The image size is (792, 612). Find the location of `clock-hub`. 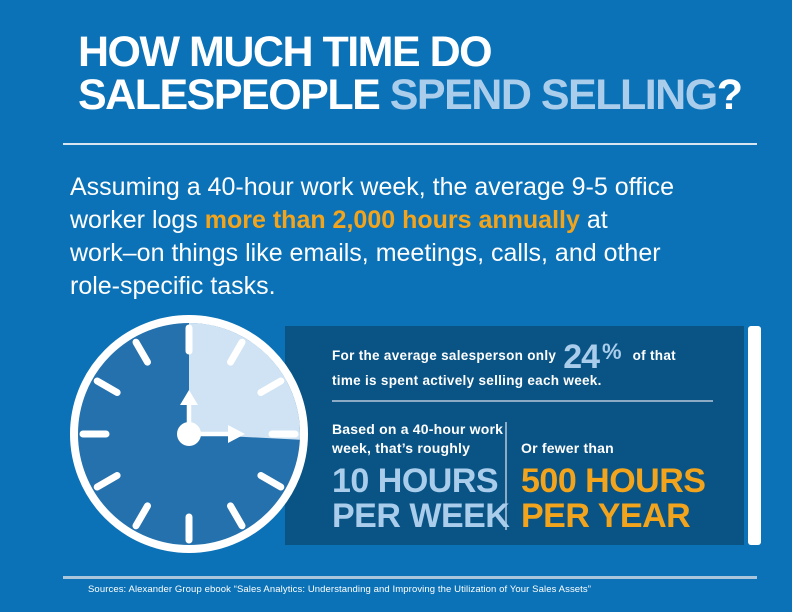

clock-hub is located at coordinates (189, 434).